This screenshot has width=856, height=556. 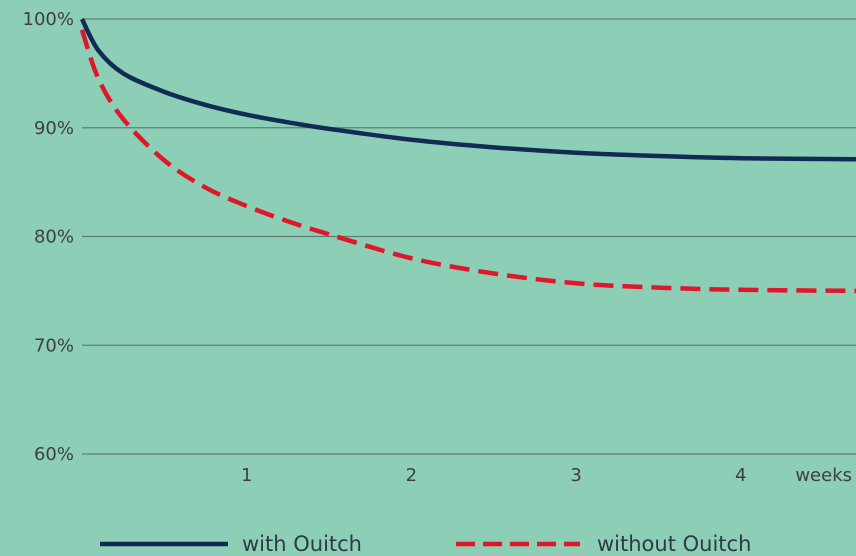 I want to click on x-tick-label: 3, so click(x=575, y=475).